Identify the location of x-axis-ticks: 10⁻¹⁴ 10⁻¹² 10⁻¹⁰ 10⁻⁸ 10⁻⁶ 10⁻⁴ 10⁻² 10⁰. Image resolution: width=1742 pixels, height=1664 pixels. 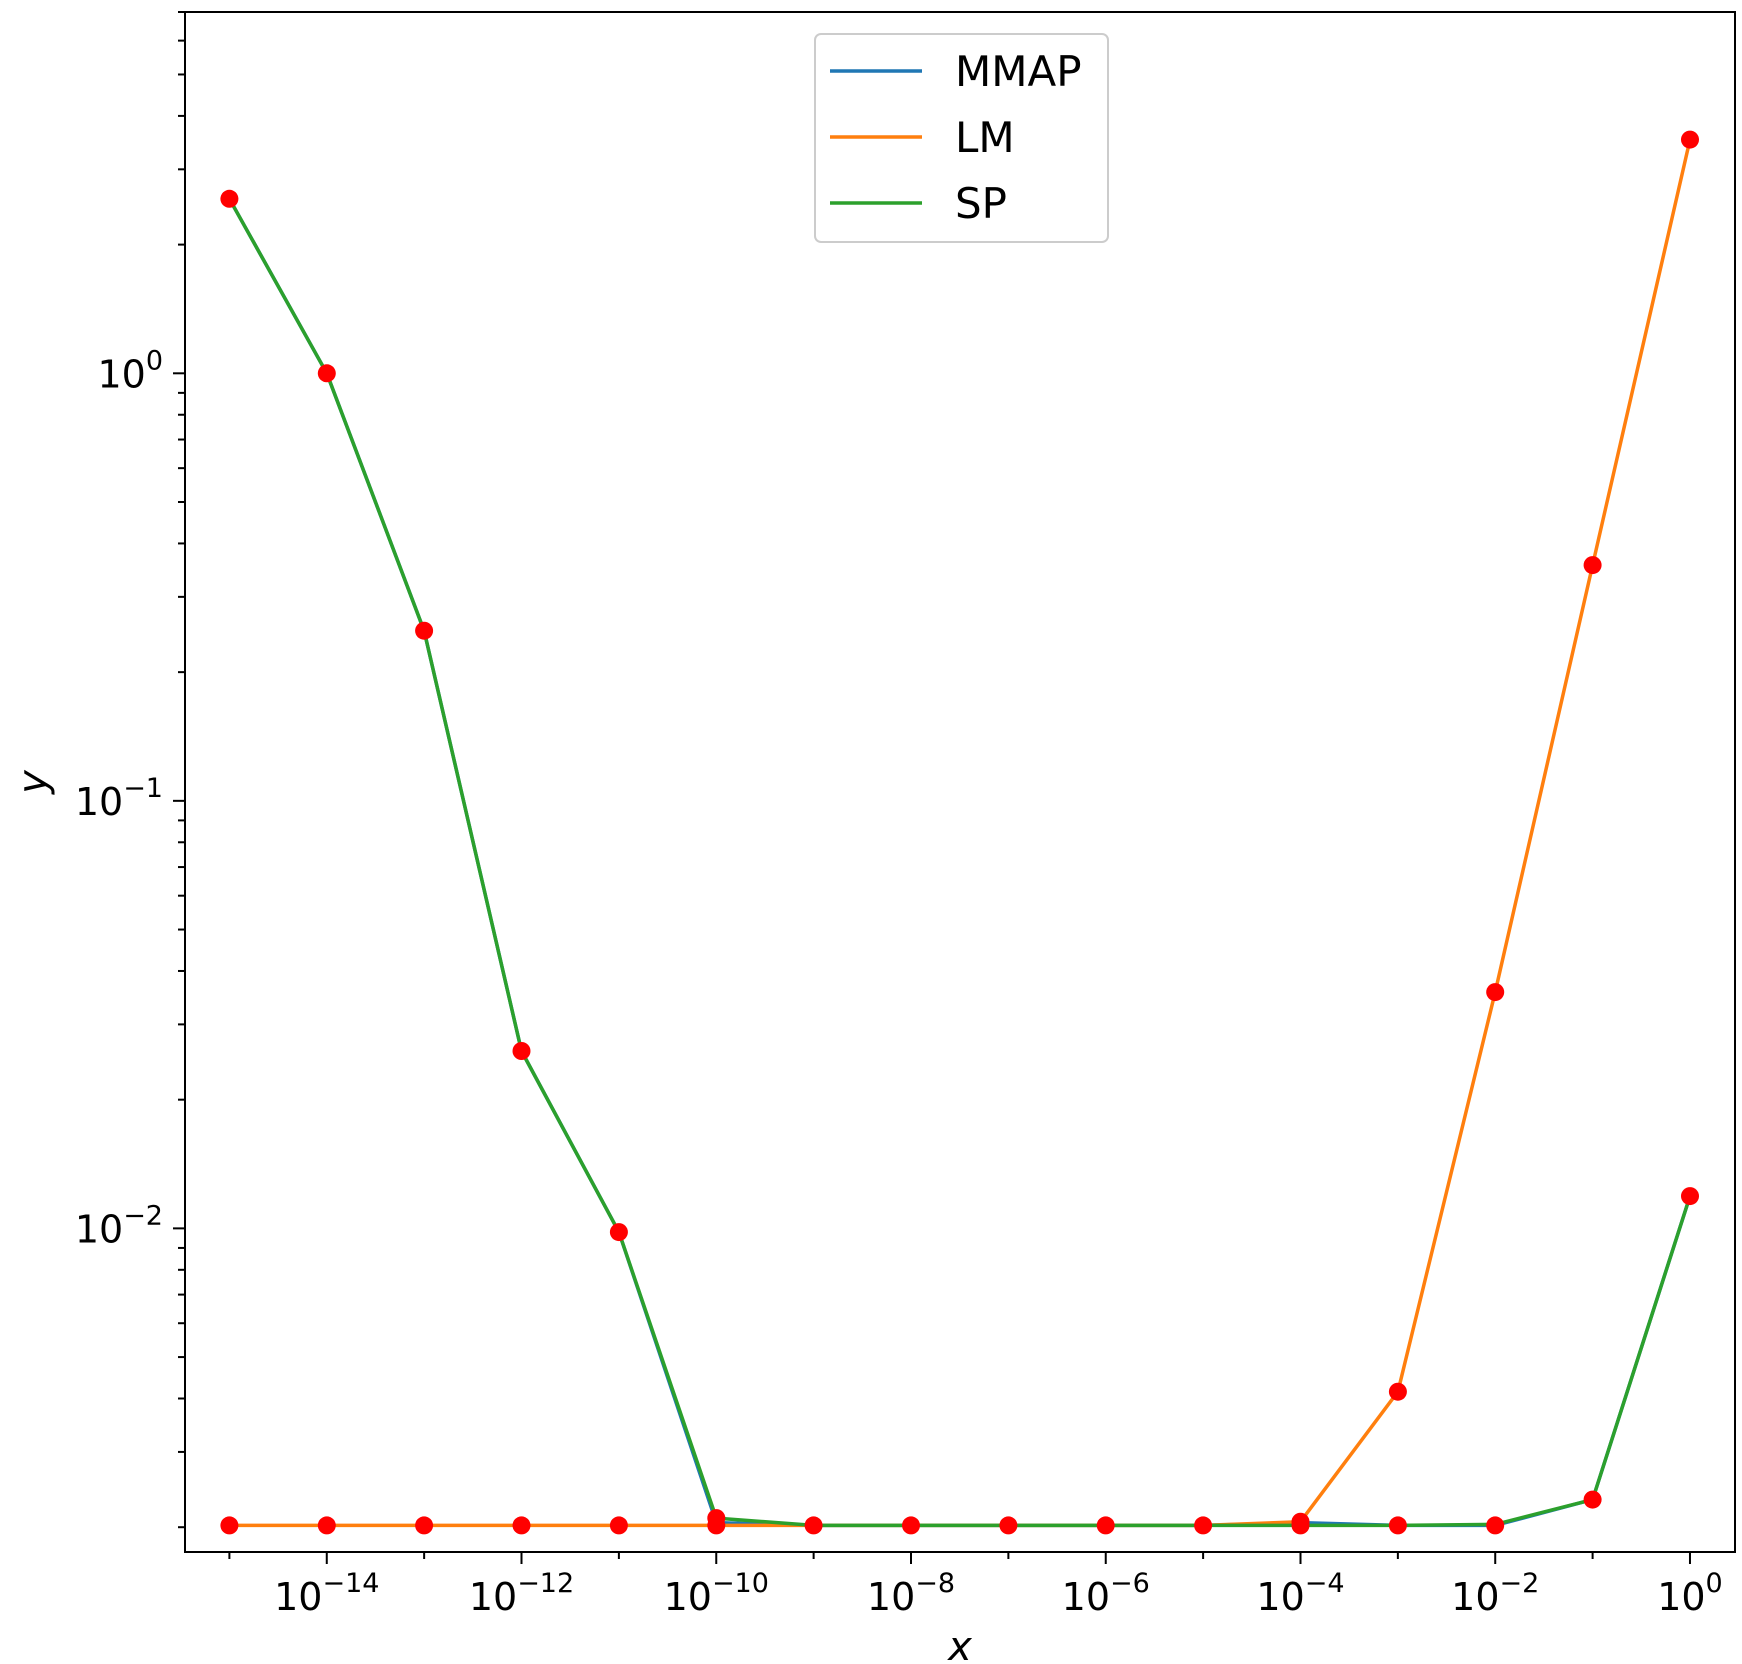
(975, 1585).